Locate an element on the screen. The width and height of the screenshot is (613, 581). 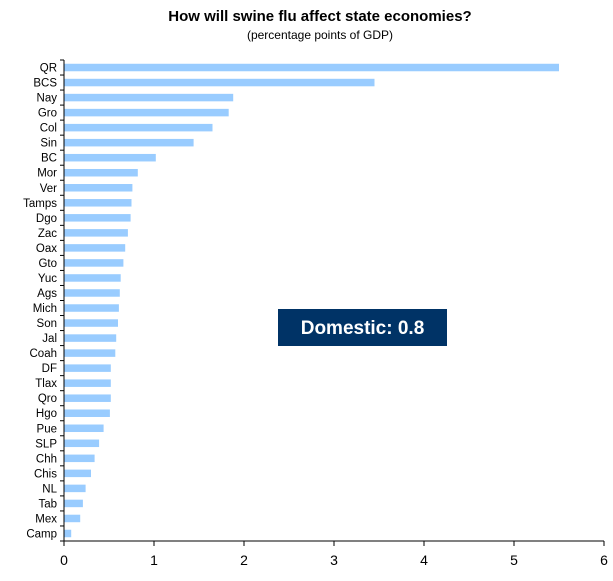
category-label-coah: Coah is located at coordinates (44, 354).